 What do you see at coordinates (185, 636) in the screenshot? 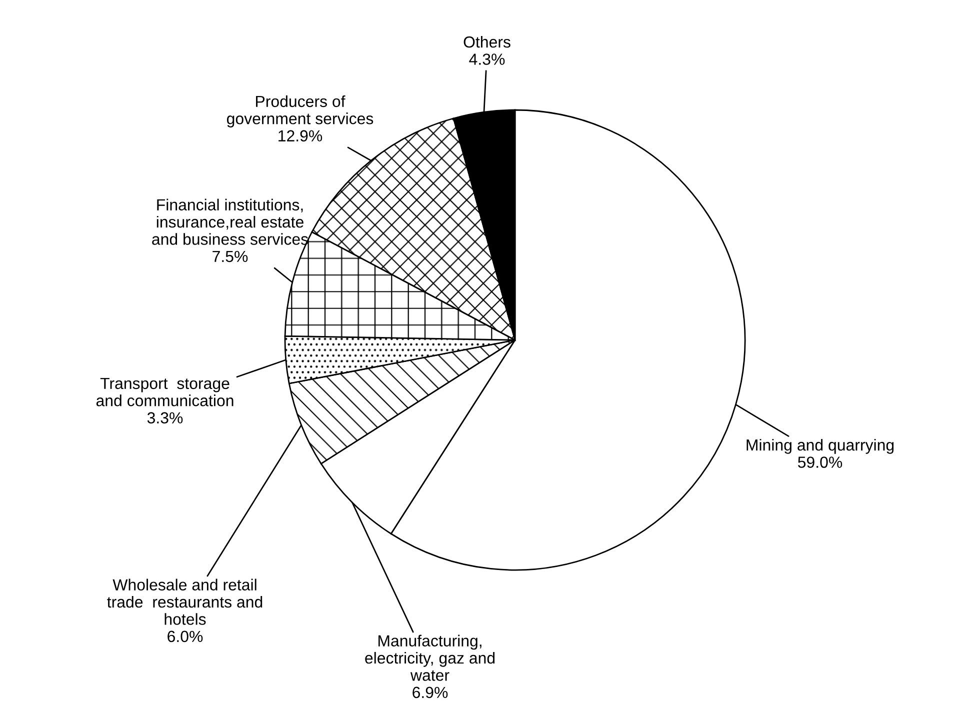
I see `data-label: 6.0%` at bounding box center [185, 636].